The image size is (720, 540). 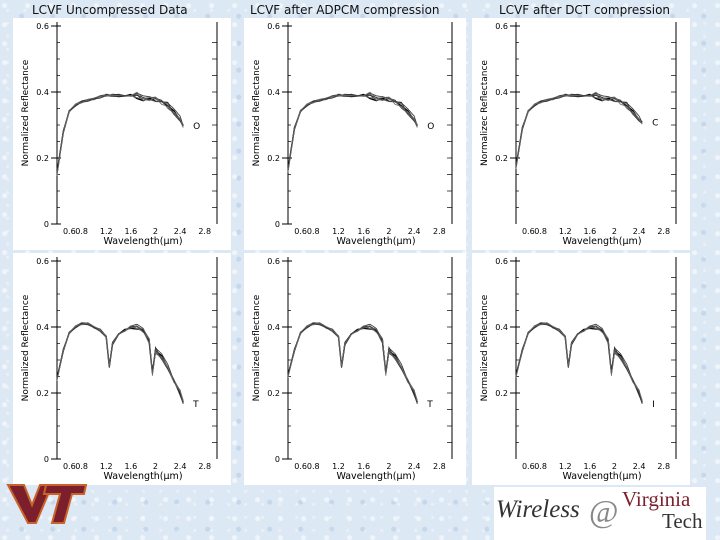 What do you see at coordinates (682, 521) in the screenshot?
I see `logo-tech-text: Tech` at bounding box center [682, 521].